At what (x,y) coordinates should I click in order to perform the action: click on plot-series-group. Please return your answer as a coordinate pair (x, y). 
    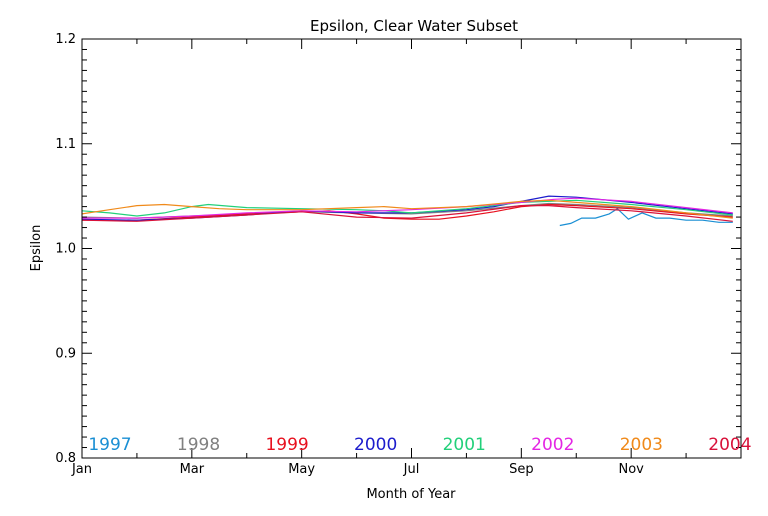
    Looking at the image, I should click on (407, 211).